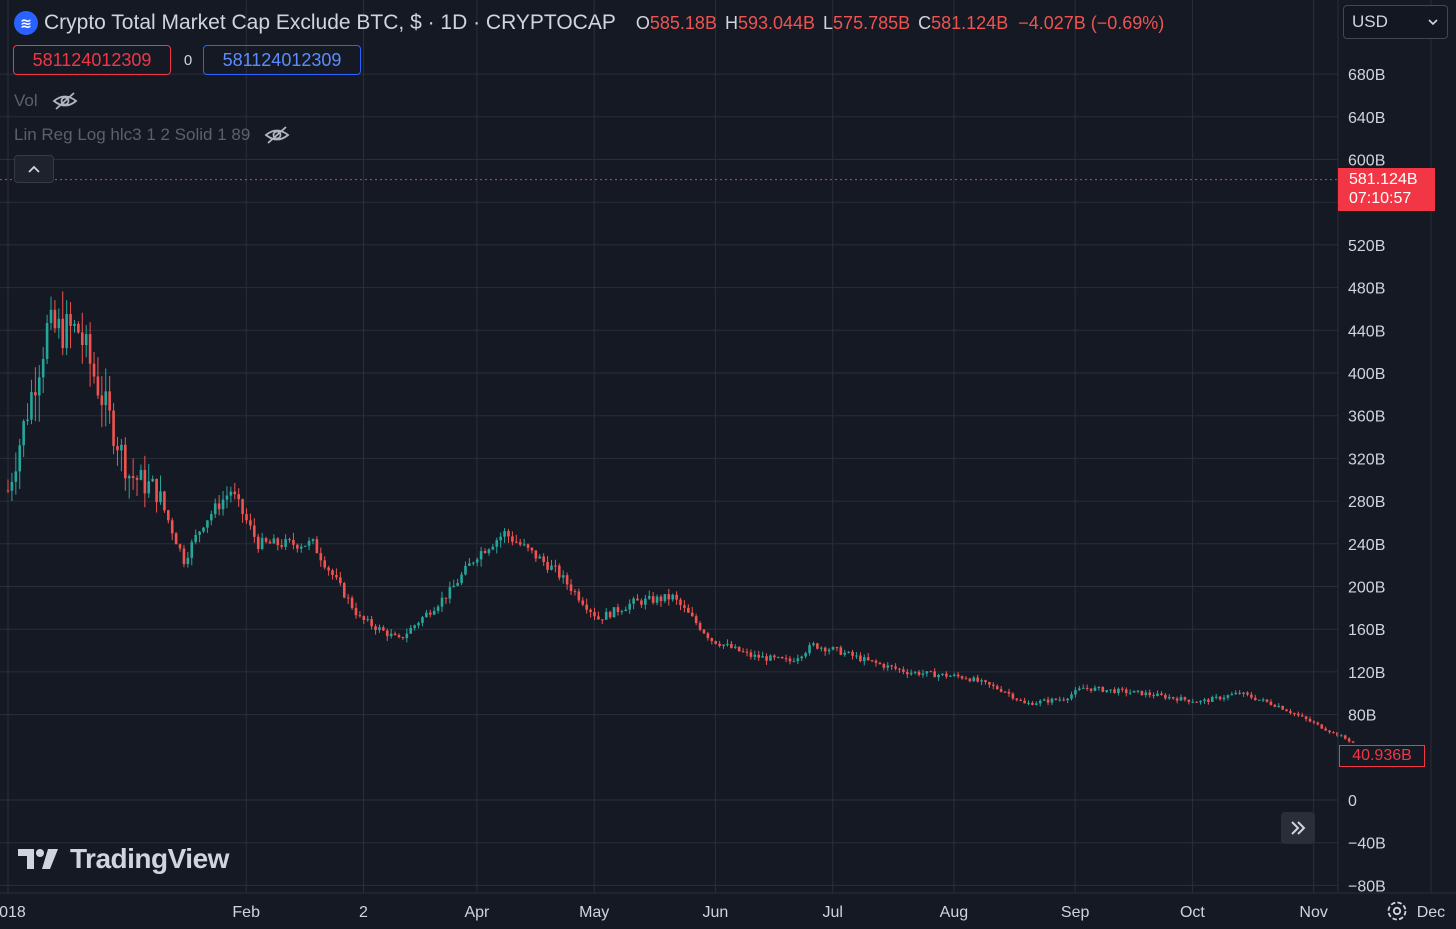 The image size is (1456, 929). I want to click on price-tick-label: −40B, so click(1367, 844).